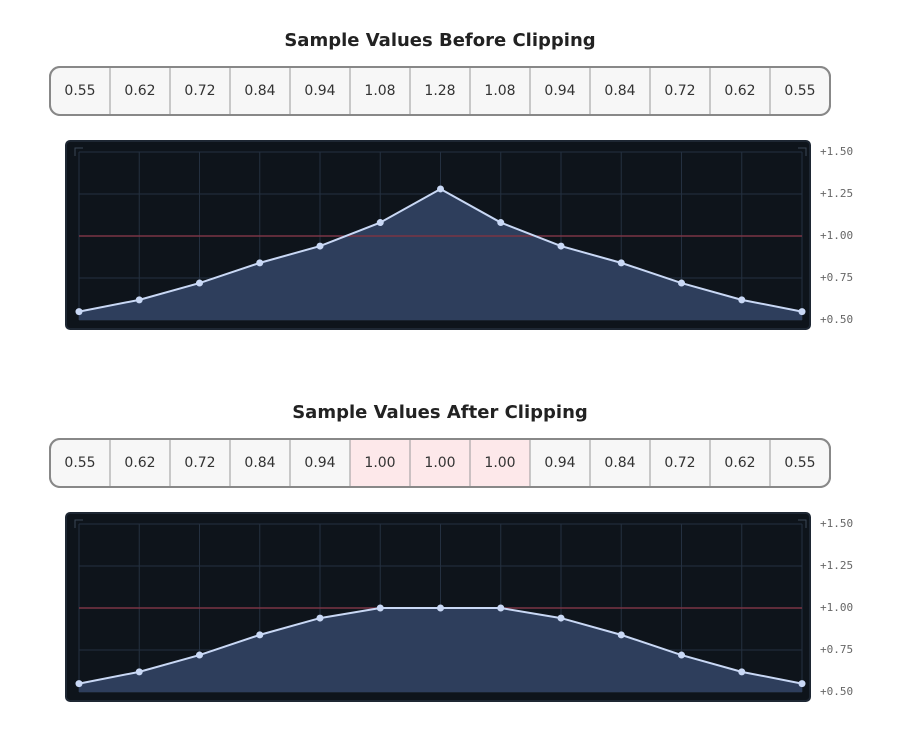 The image size is (920, 736). What do you see at coordinates (439, 40) in the screenshot?
I see `chart-title: Sample Values Before Clipping` at bounding box center [439, 40].